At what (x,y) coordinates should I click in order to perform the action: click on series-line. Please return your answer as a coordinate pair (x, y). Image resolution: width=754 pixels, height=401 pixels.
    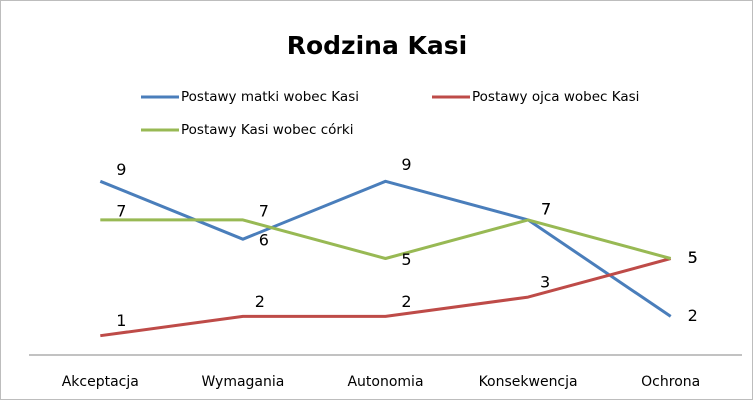
    Looking at the image, I should click on (386, 239).